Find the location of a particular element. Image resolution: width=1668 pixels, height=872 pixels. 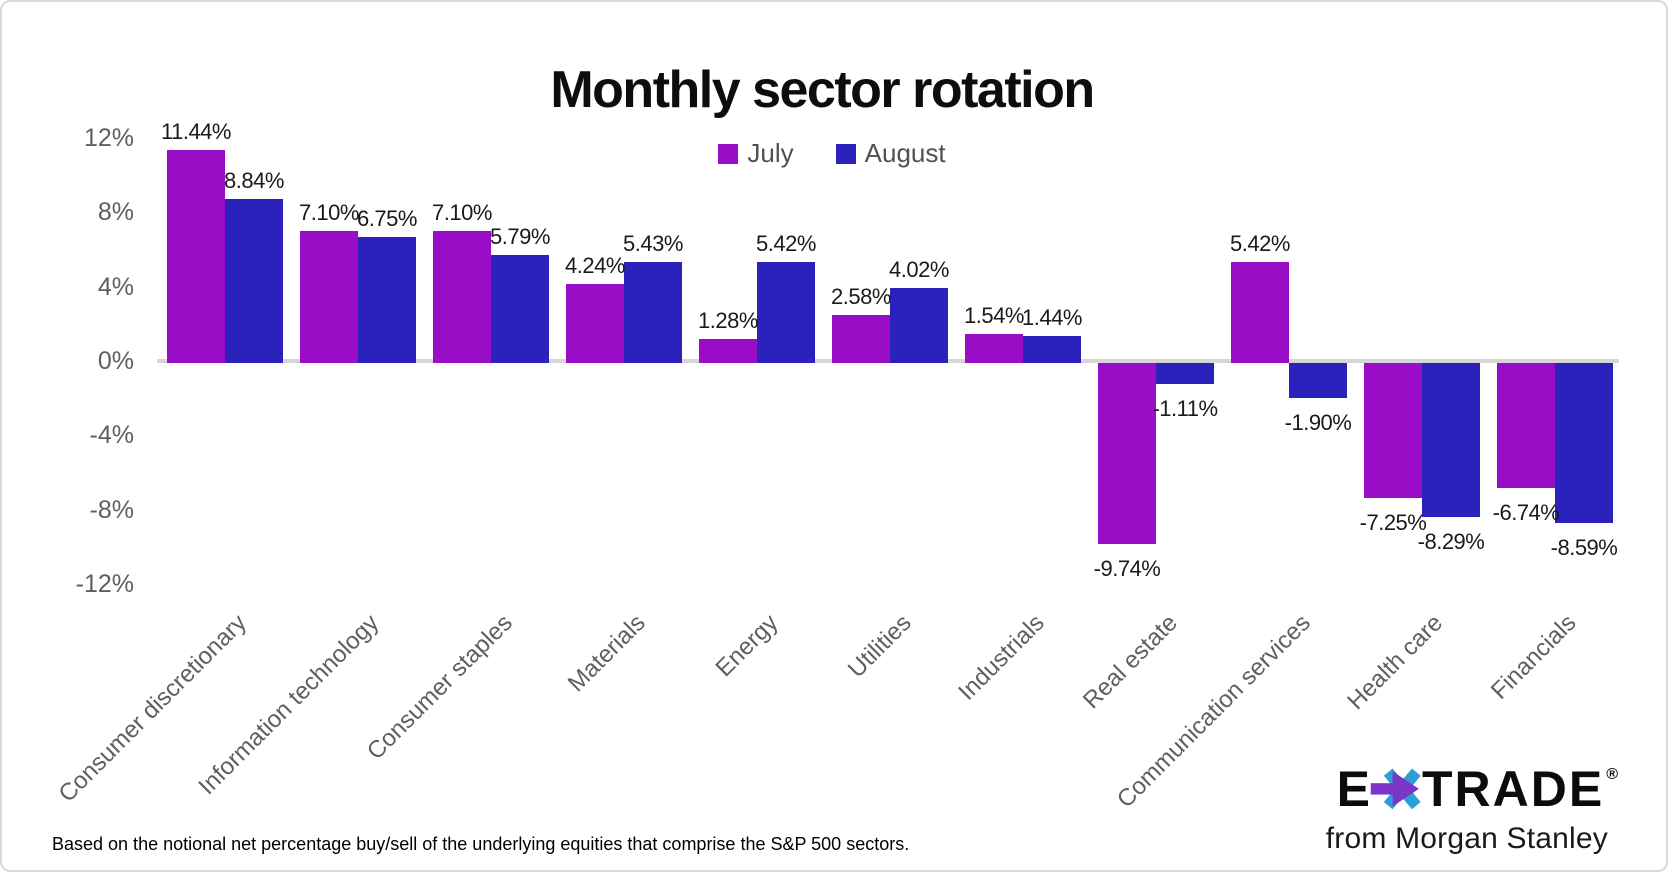

bar-august-utilities is located at coordinates (919, 325).